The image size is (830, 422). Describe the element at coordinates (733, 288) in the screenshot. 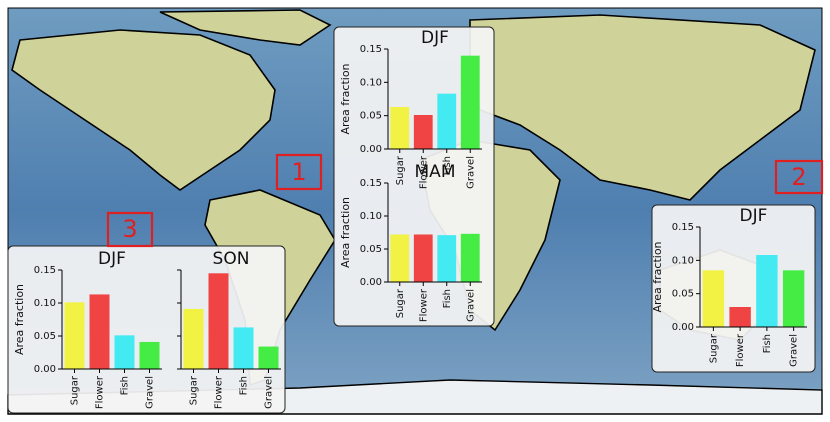

I see `region-2-panel` at that location.